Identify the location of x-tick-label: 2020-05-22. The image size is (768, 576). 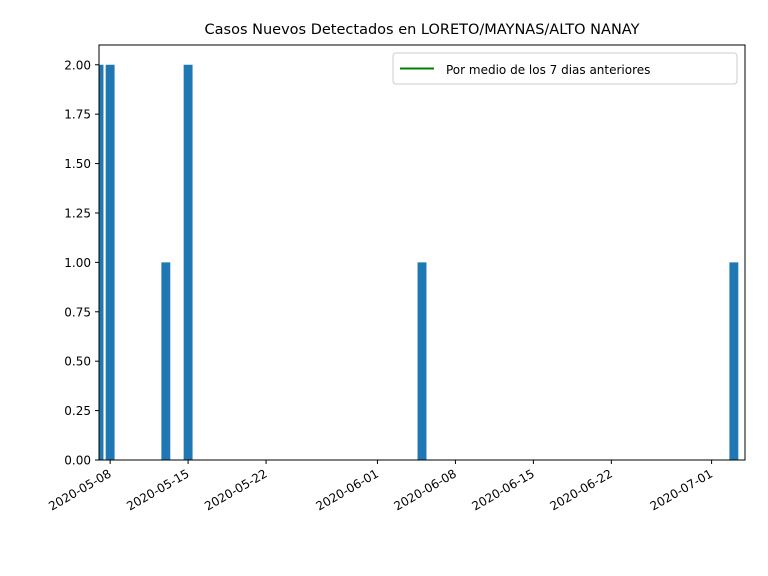
(235, 489).